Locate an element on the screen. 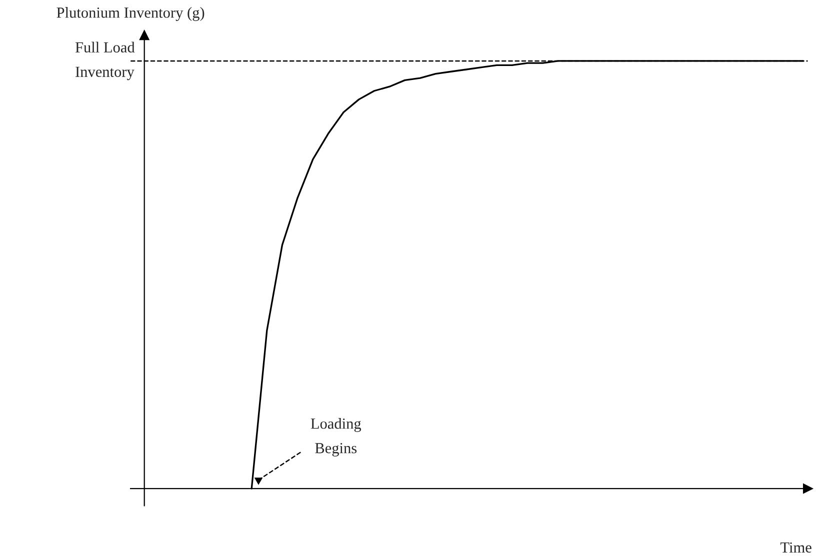 This screenshot has height=560, width=816. annotation: Loading Begins is located at coordinates (336, 437).